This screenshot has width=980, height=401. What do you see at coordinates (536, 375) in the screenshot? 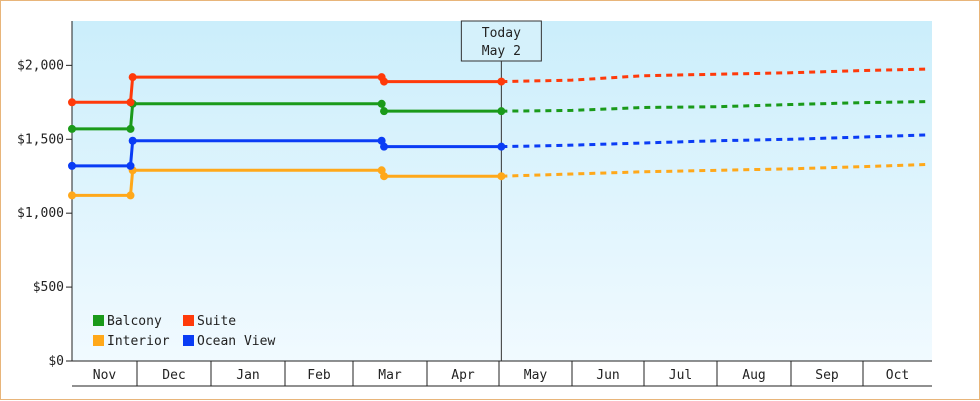
I see `x-tick-label: May` at bounding box center [536, 375].